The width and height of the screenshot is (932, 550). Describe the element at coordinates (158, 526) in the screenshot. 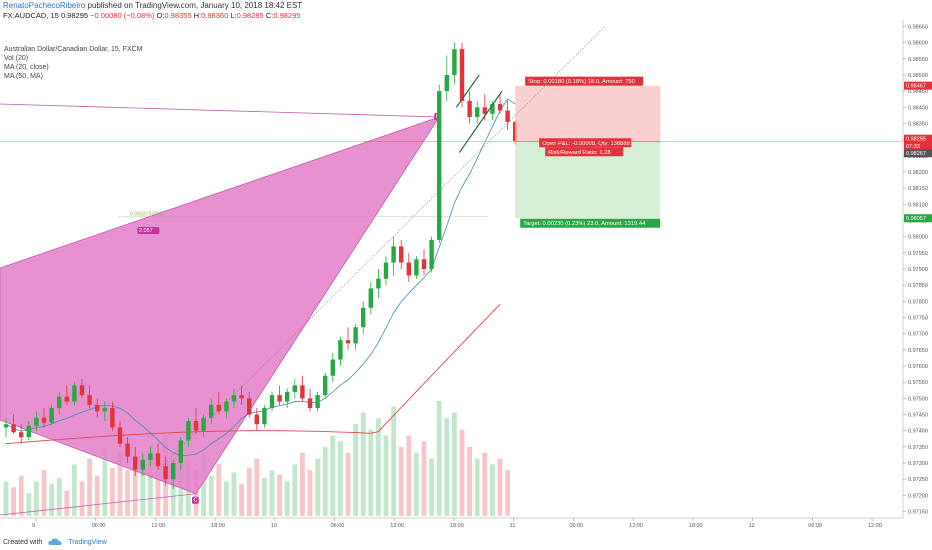

I see `time-tick-label: 12:00` at that location.